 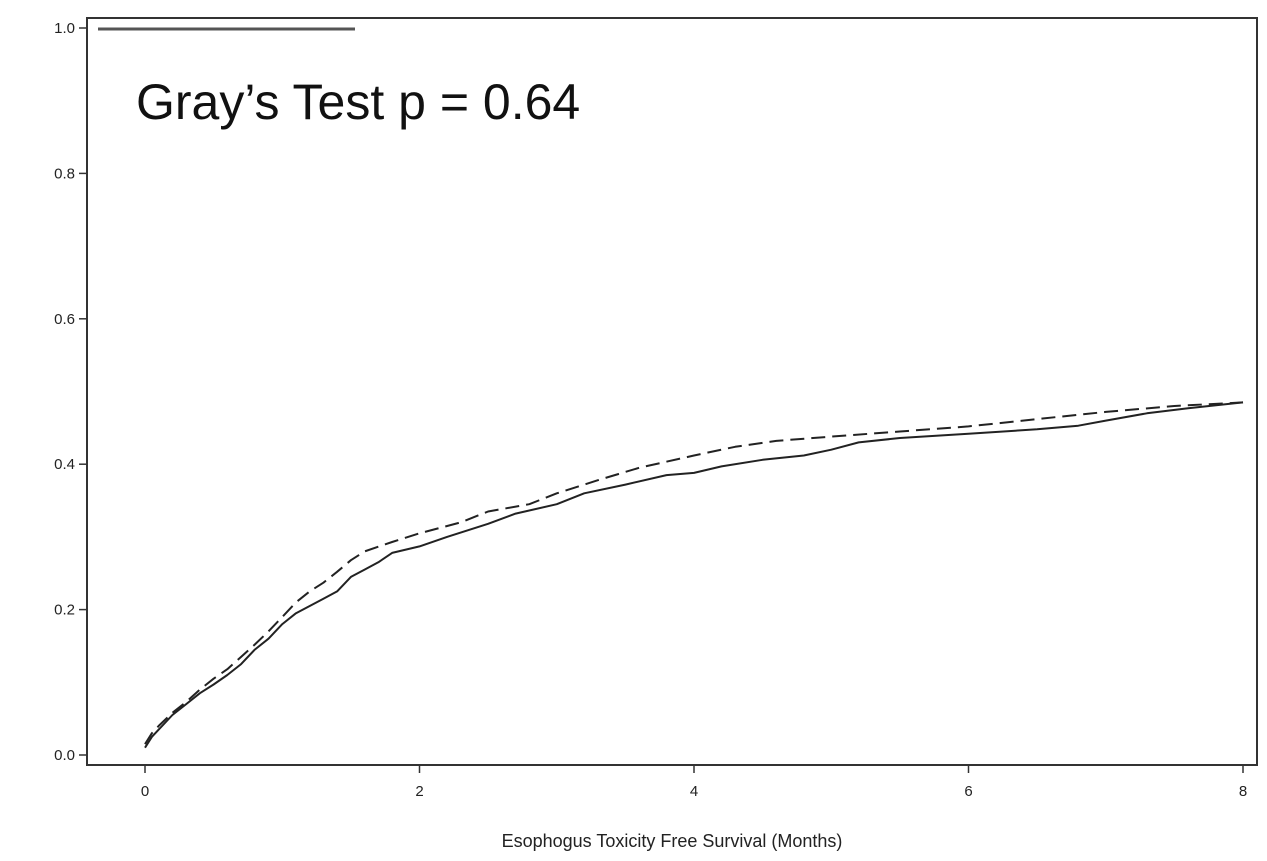 I want to click on y-tick-label: 0.4, so click(x=64, y=464).